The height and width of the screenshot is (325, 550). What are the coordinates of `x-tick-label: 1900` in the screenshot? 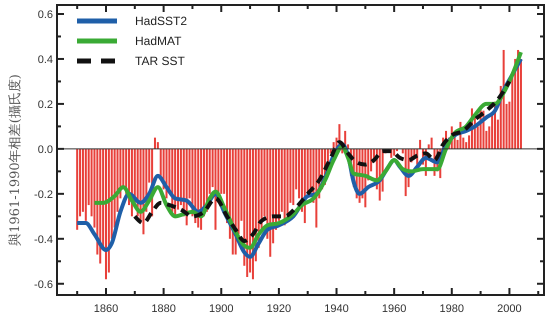 It's located at (221, 309).